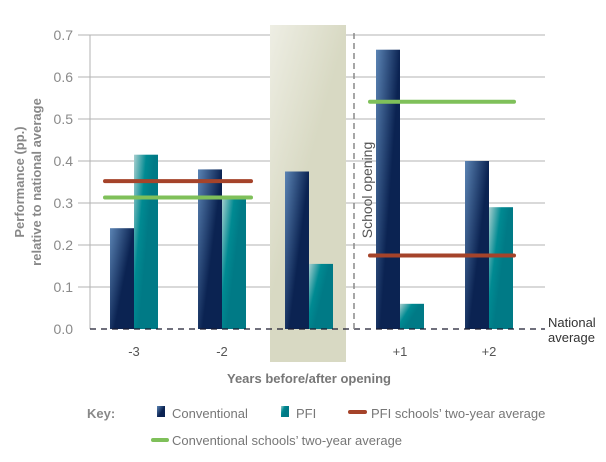 Image resolution: width=606 pixels, height=462 pixels. What do you see at coordinates (134, 351) in the screenshot?
I see `x-tick-label: -3` at bounding box center [134, 351].